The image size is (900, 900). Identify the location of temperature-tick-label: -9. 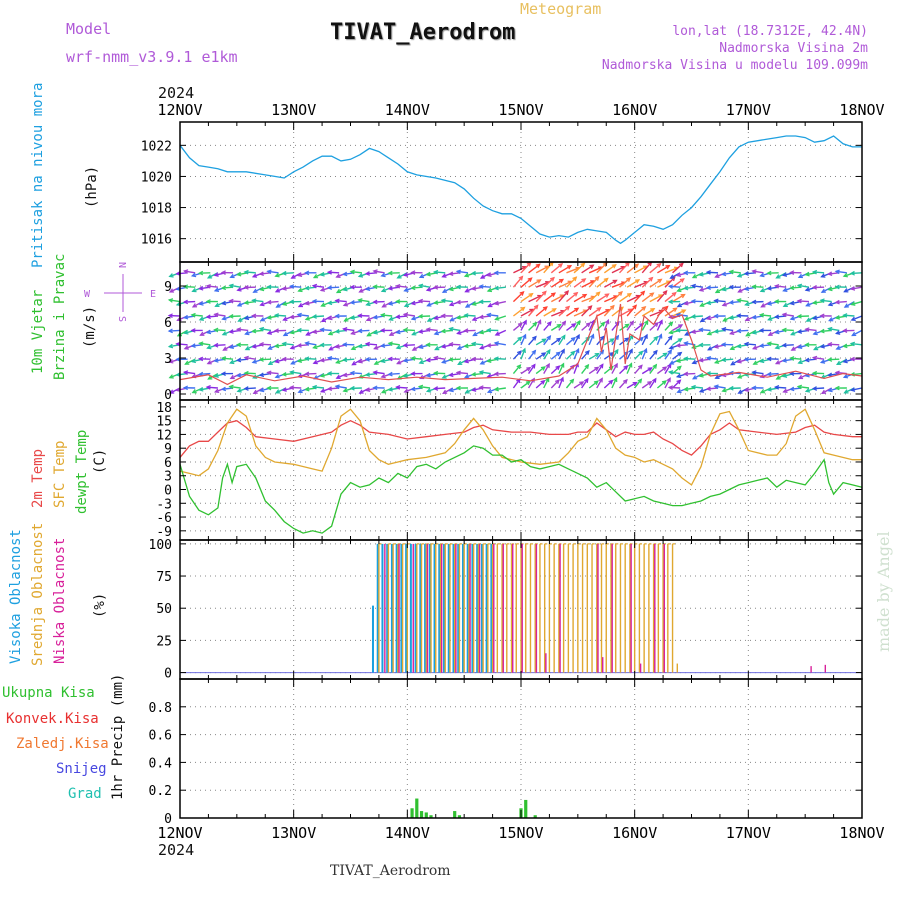
(164, 532).